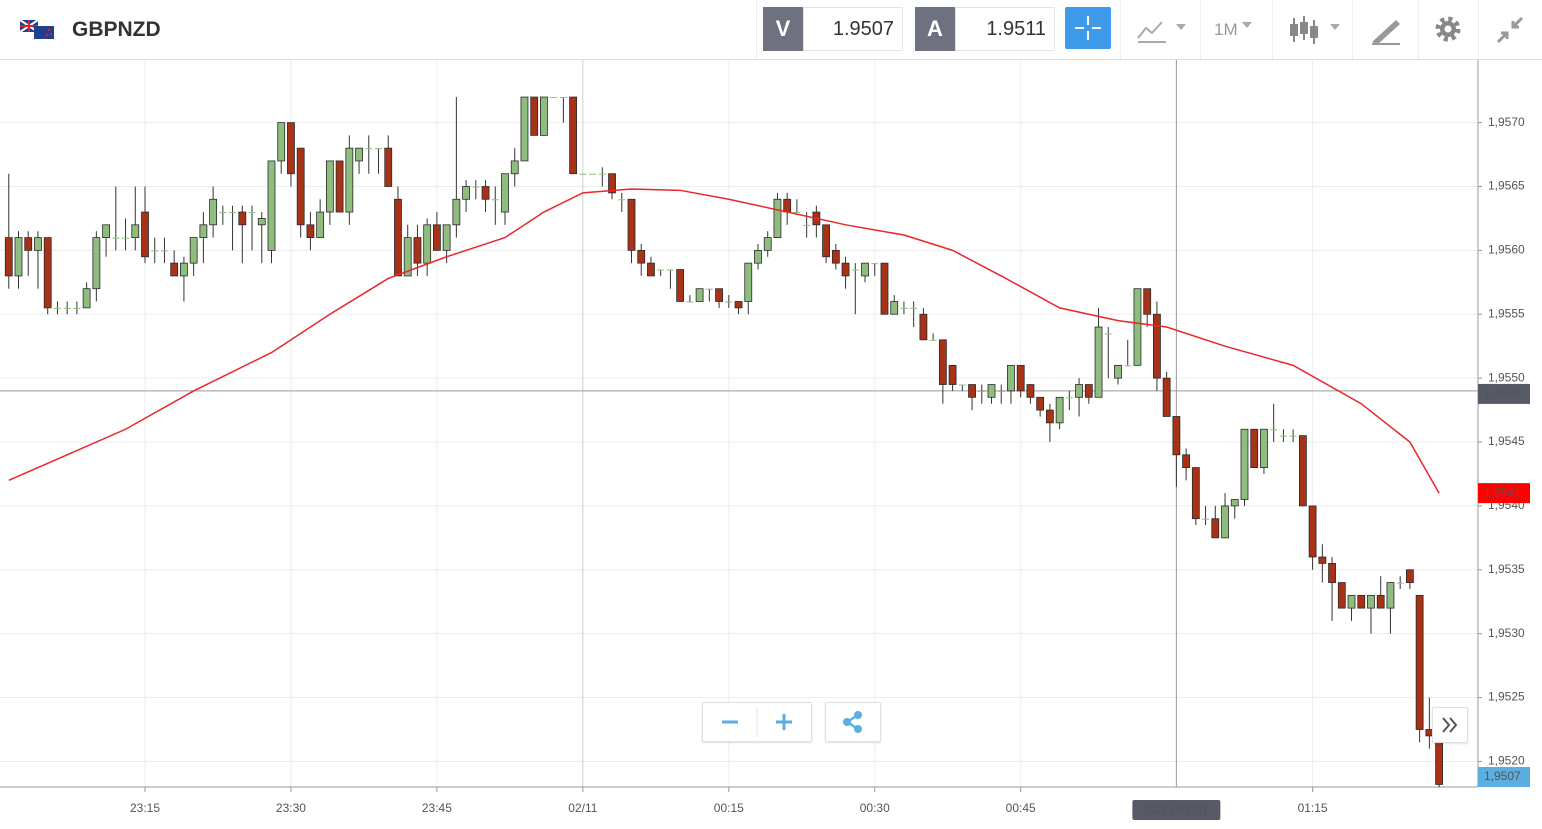  I want to click on x-tick-label: 23:45, so click(437, 808).